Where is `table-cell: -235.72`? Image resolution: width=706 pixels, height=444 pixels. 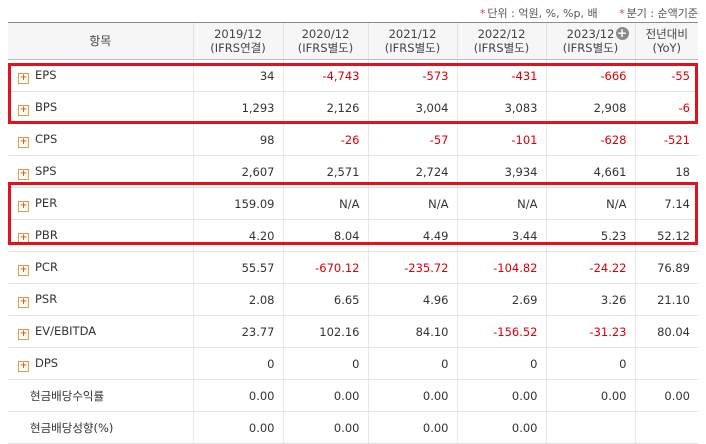 table-cell: -235.72 is located at coordinates (412, 267).